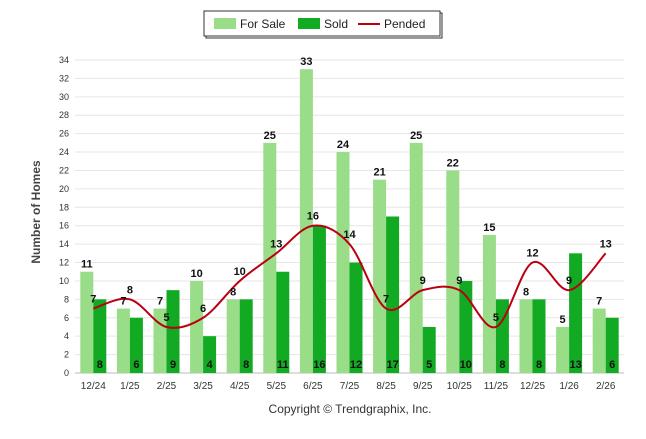  What do you see at coordinates (64, 115) in the screenshot?
I see `y-tick-label: 28` at bounding box center [64, 115].